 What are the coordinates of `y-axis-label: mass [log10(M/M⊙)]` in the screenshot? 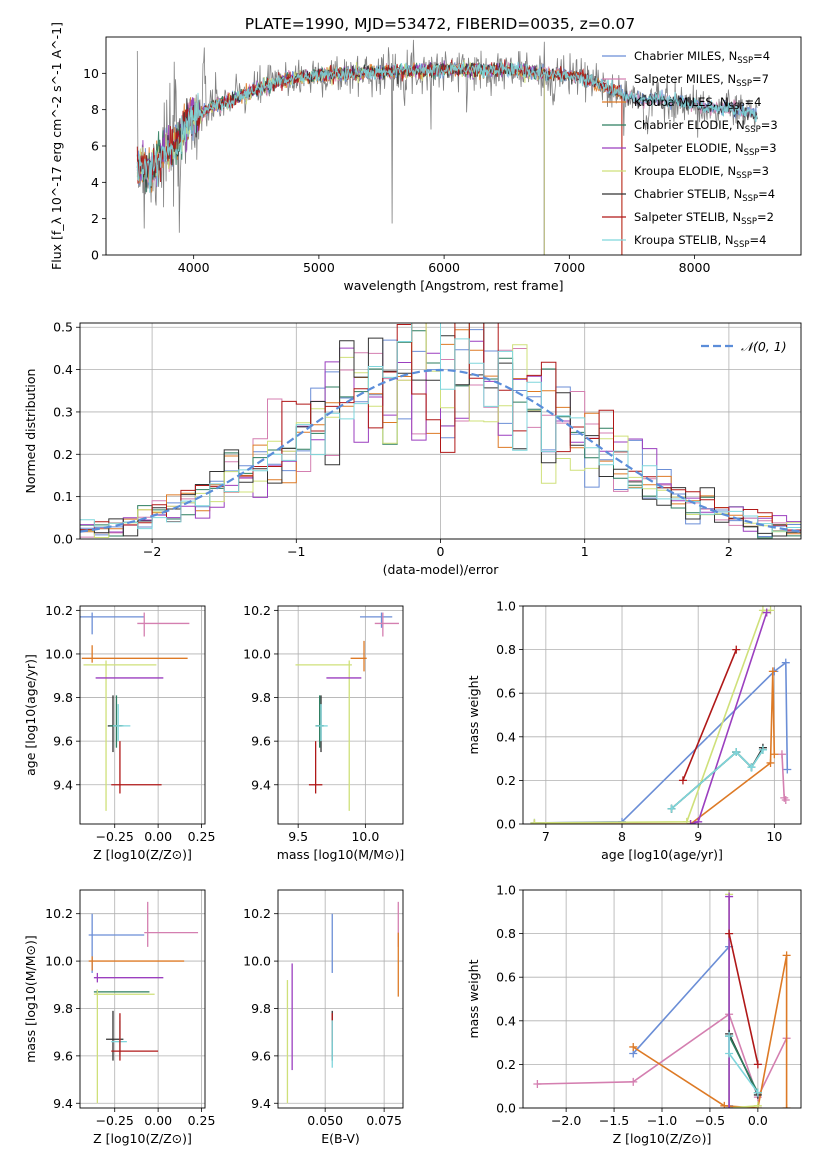 It's located at (30, 999).